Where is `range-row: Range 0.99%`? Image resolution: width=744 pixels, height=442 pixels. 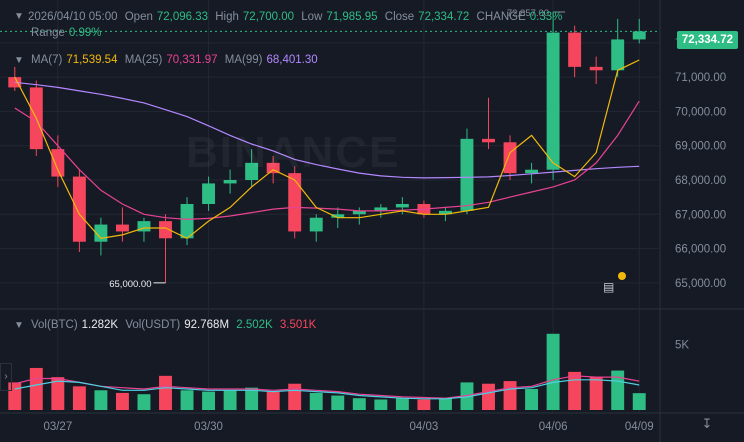 range-row: Range 0.99% is located at coordinates (68, 33).